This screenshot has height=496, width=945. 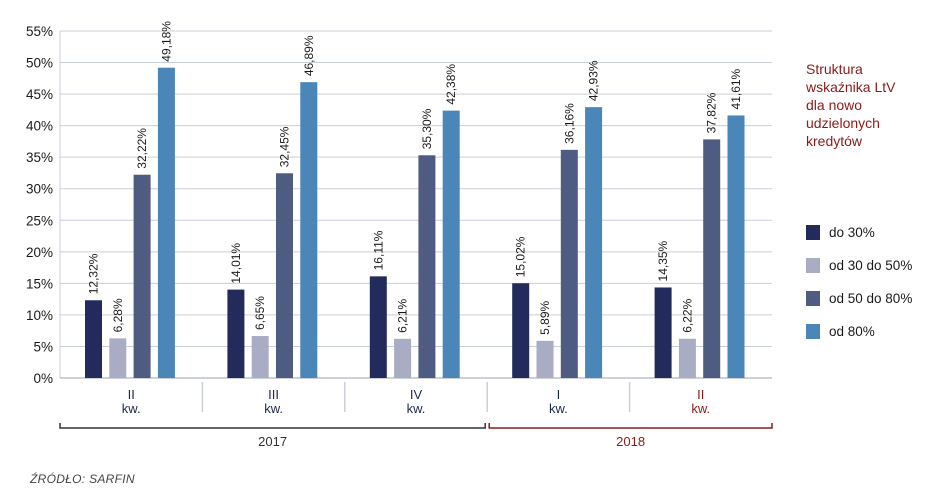 I want to click on legend-label: od 80%, so click(x=852, y=331).